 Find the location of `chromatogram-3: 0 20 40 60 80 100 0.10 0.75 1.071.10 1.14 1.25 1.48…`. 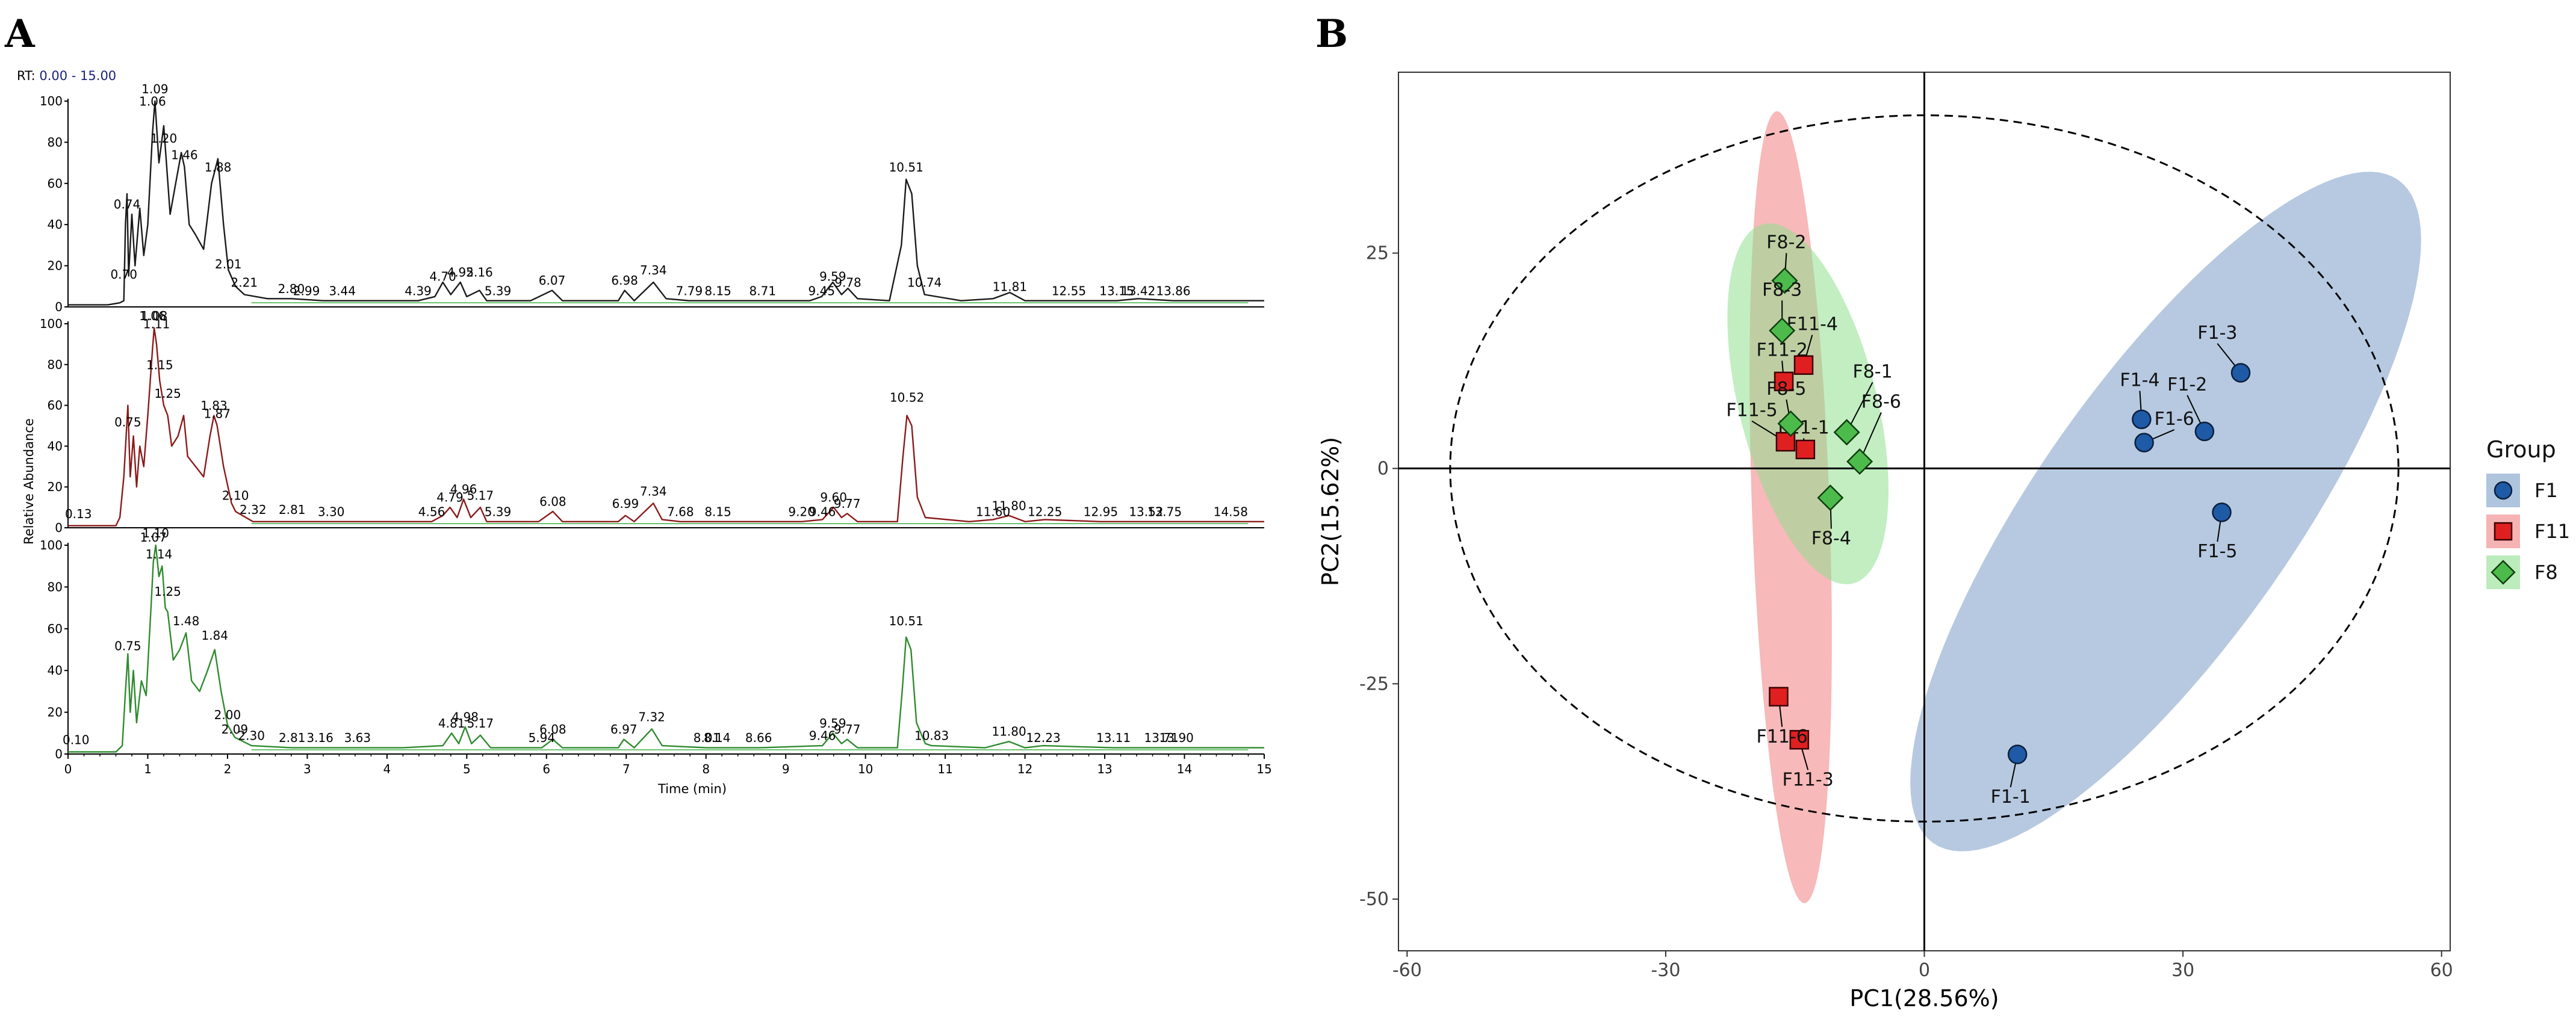

chromatogram-3: 0 20 40 60 80 100 0.10 0.75 1.071.10 1.14 1.25 1.48… is located at coordinates (652, 644).